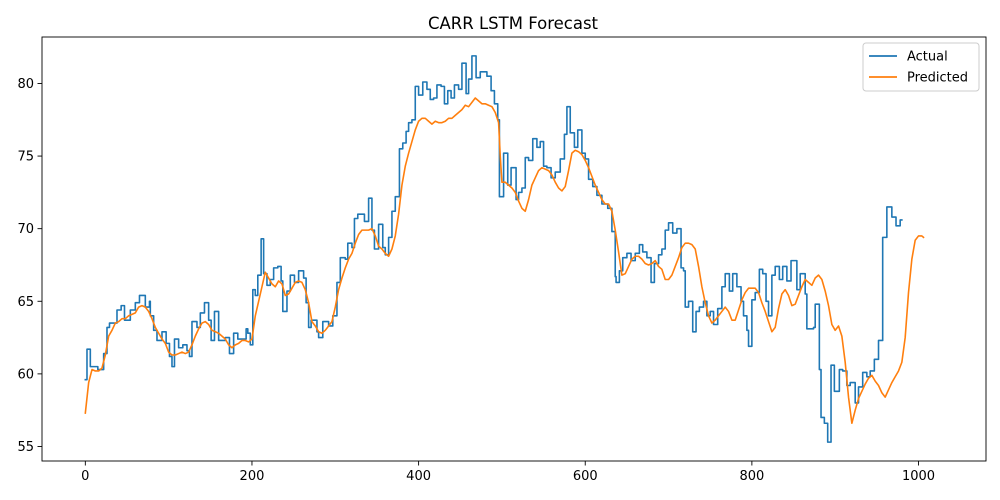 The height and width of the screenshot is (500, 1000). Describe the element at coordinates (751, 476) in the screenshot. I see `x-tick-label: 800` at that location.